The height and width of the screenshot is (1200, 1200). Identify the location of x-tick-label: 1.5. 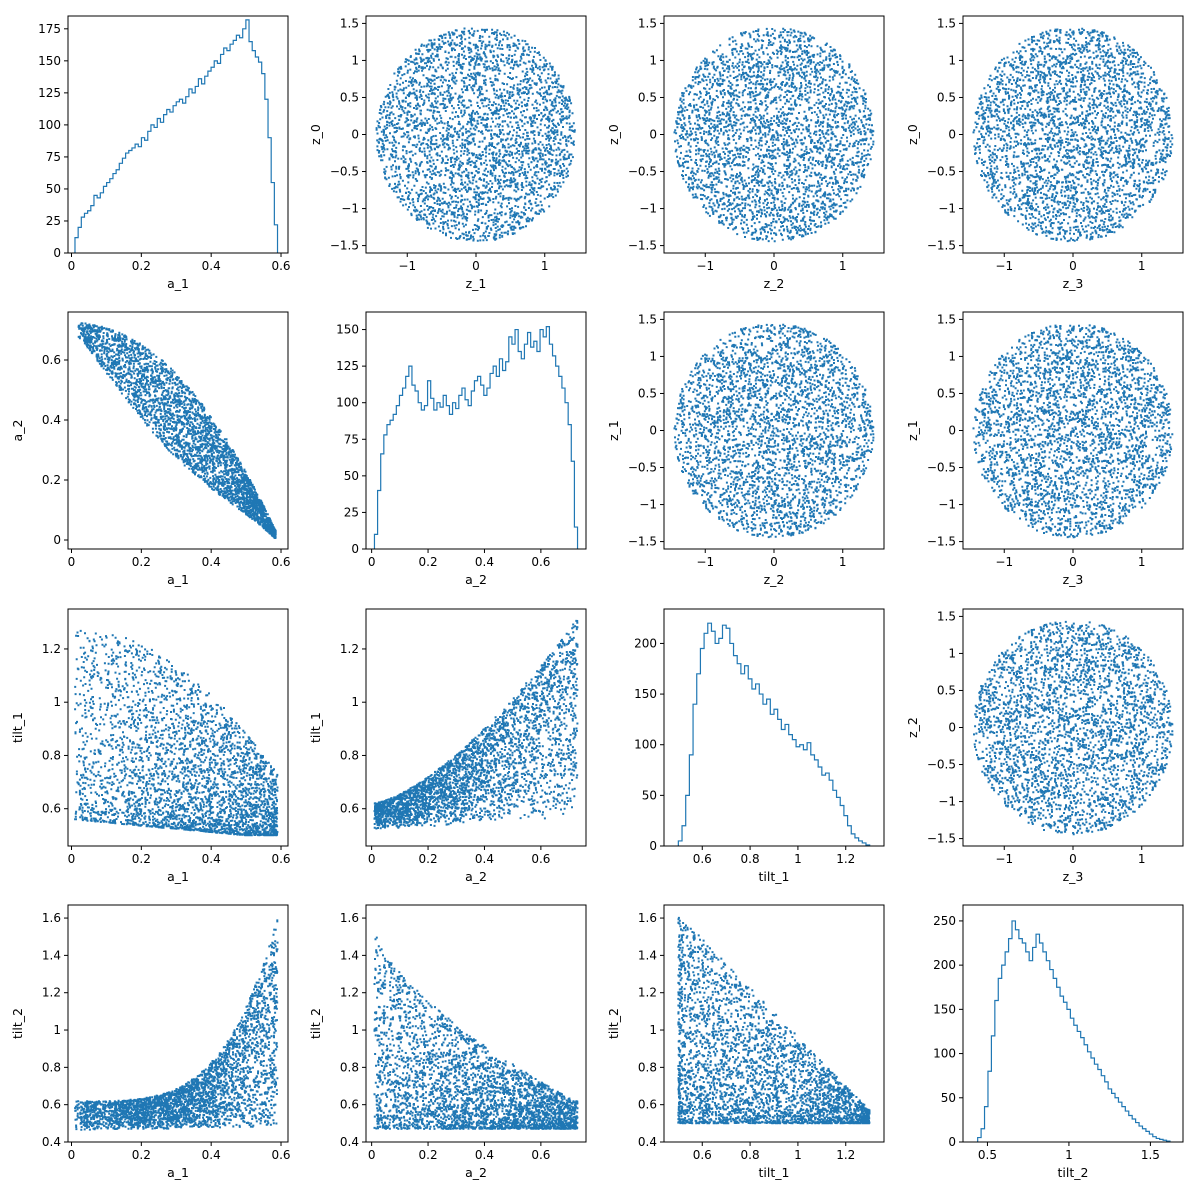
(1150, 1155).